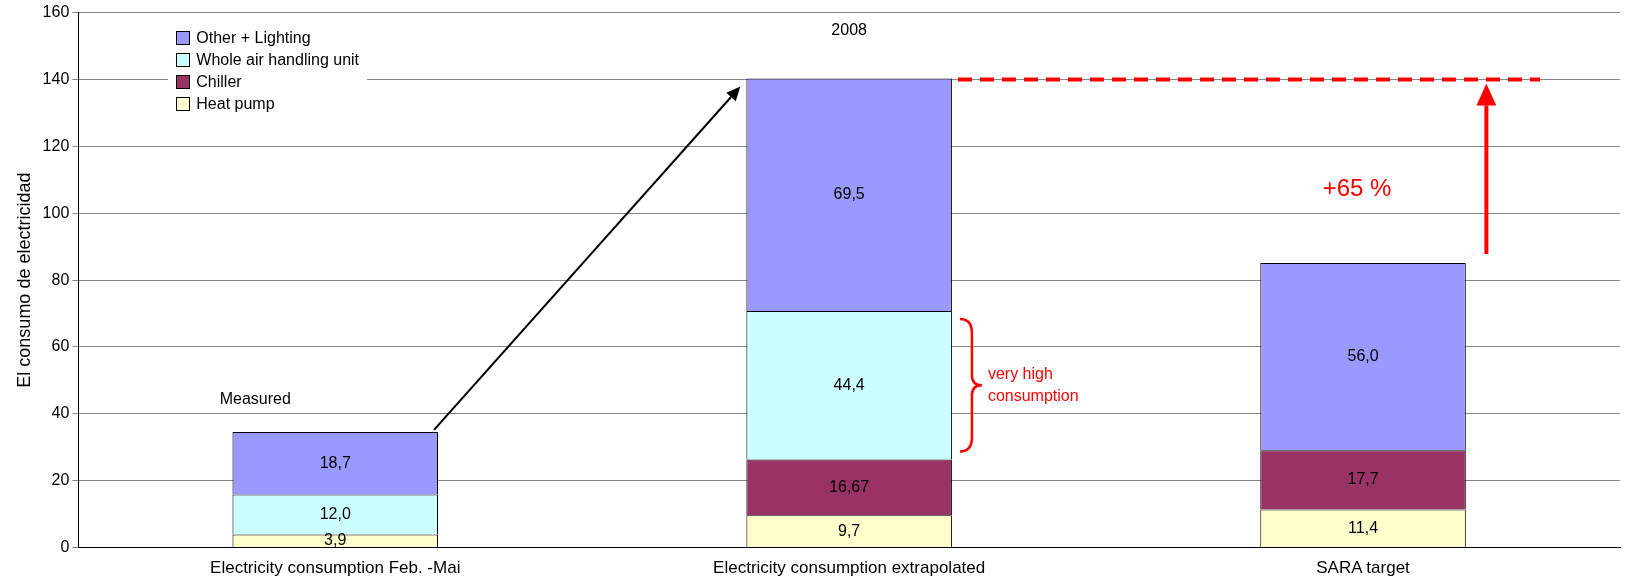 The width and height of the screenshot is (1625, 588). Describe the element at coordinates (335, 540) in the screenshot. I see `data-label: 3,9` at that location.